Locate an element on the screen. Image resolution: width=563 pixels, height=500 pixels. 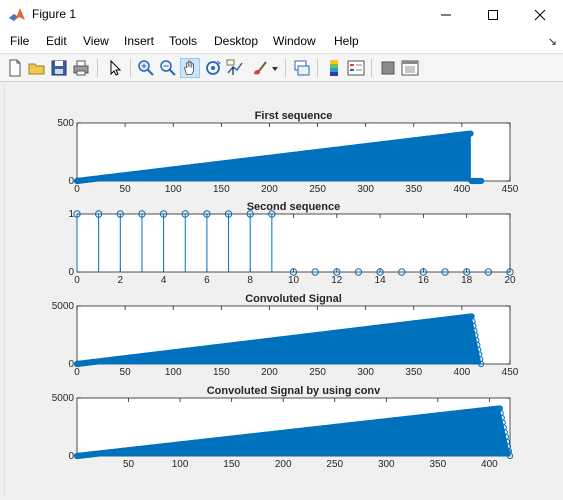
brush-dropdown-icon is located at coordinates (275, 68).